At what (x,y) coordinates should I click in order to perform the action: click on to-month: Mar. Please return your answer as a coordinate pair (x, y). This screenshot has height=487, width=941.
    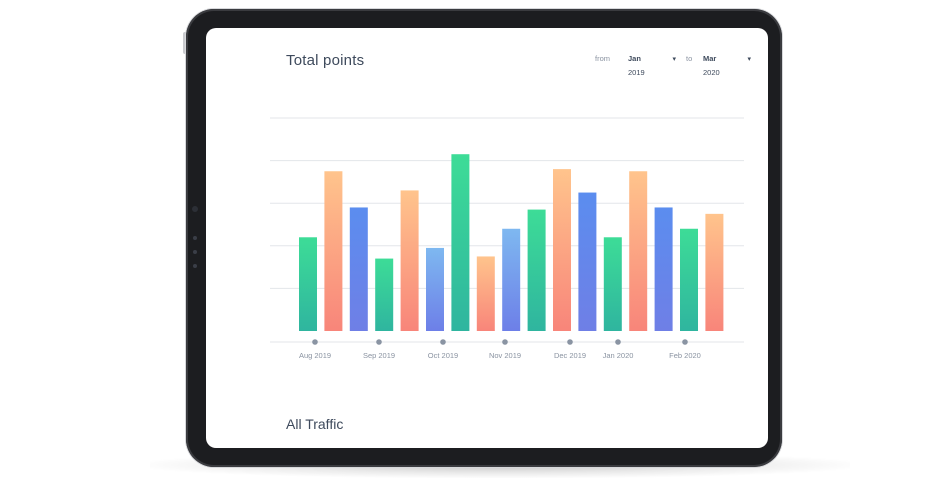
    Looking at the image, I should click on (710, 58).